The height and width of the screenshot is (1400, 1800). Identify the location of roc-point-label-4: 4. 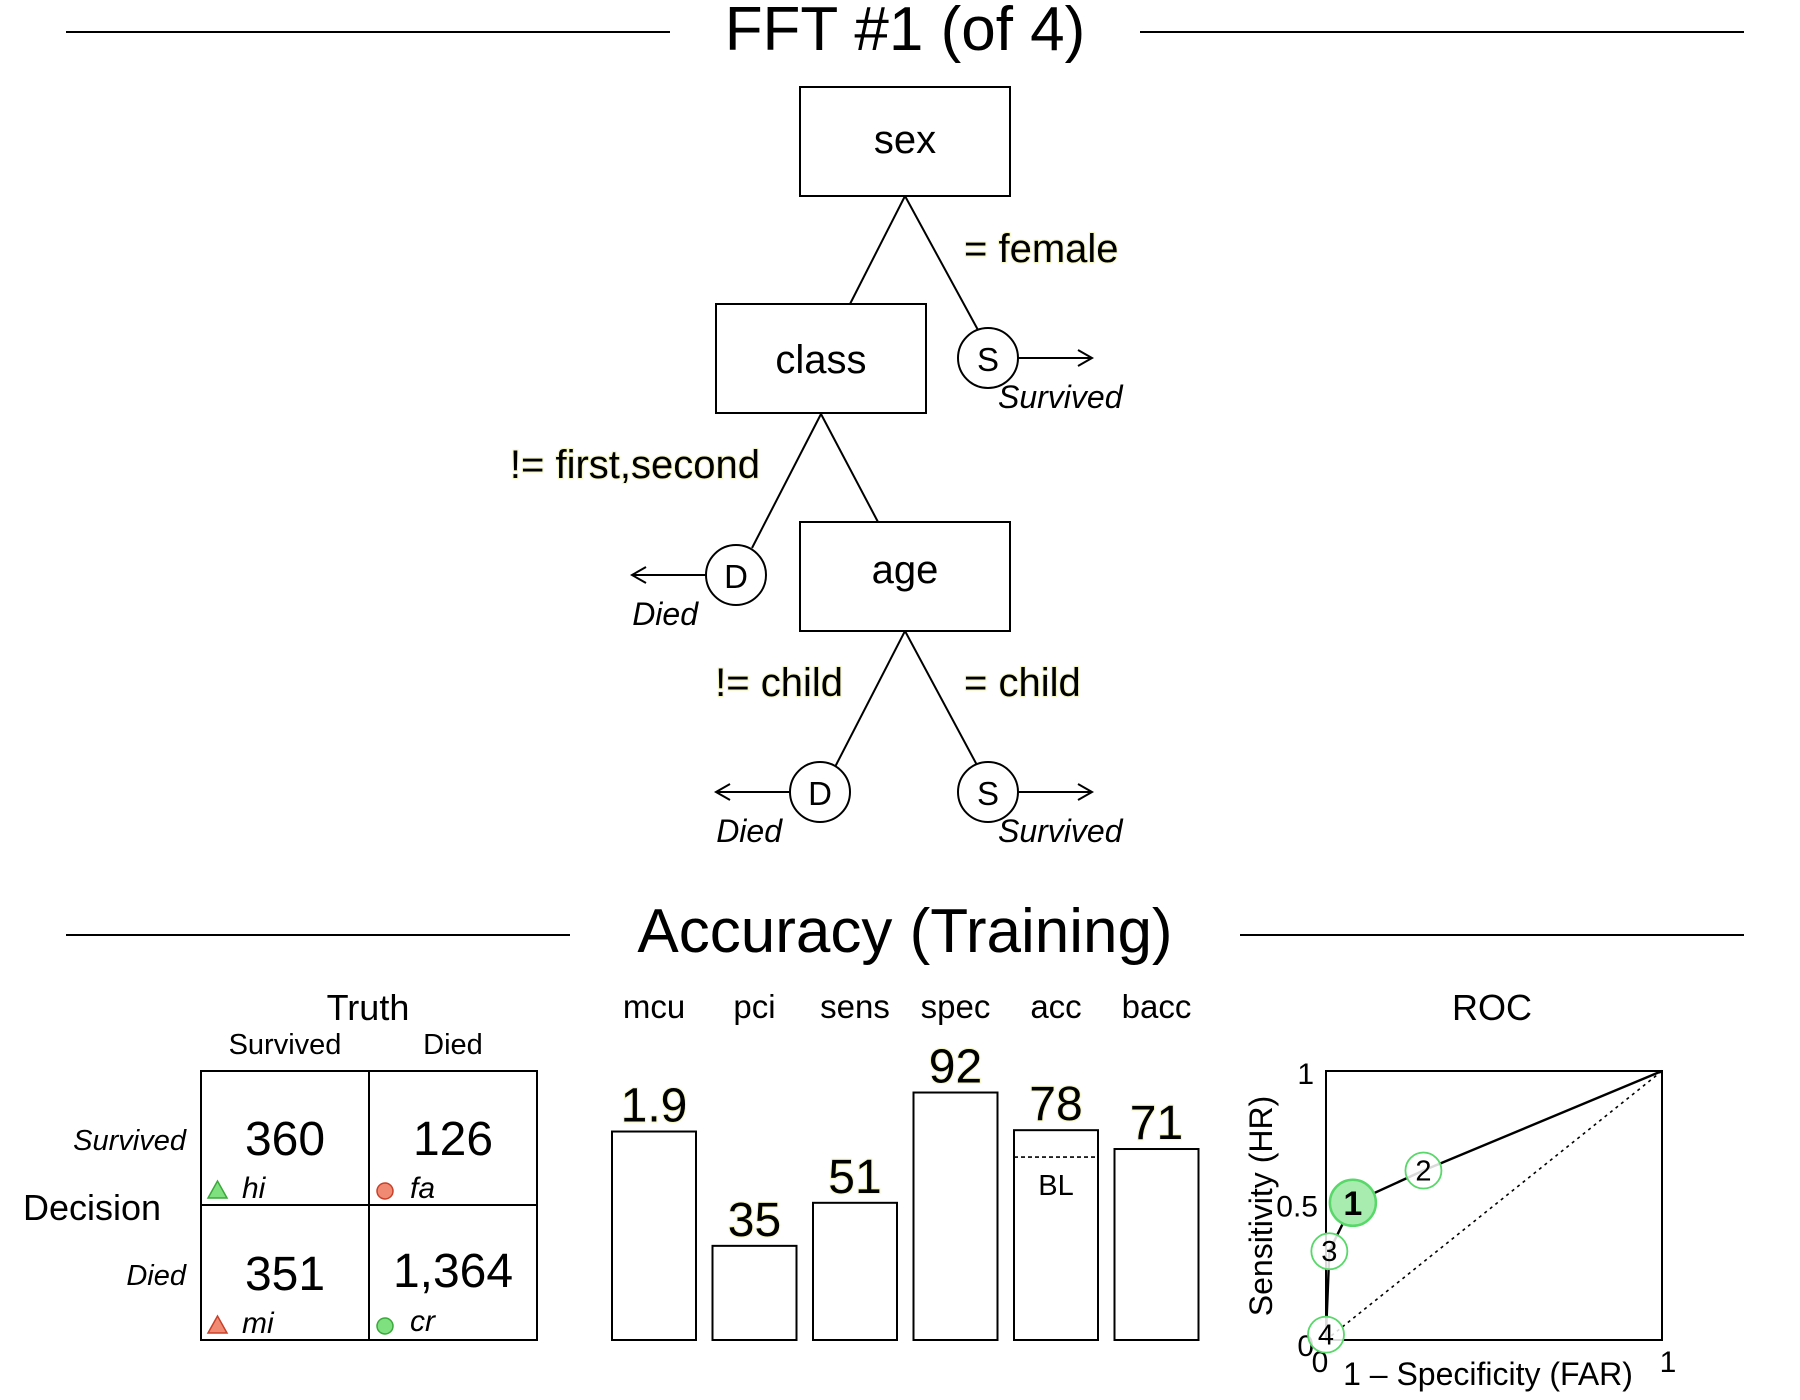
(1326, 1336).